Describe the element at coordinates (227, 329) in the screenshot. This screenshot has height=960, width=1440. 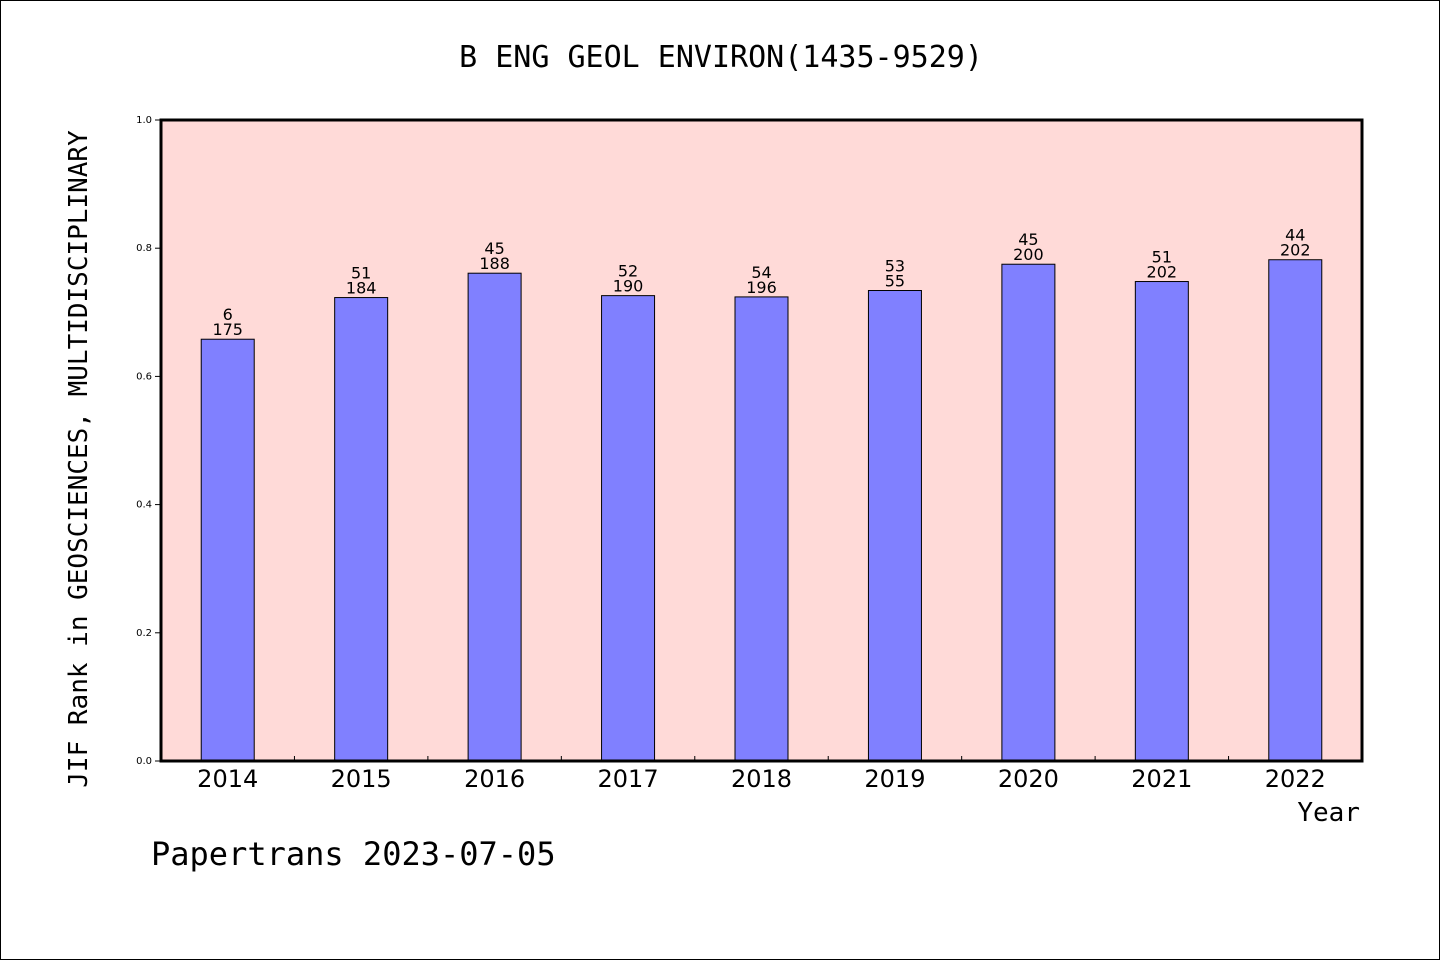
I see `bar-total-label-2014: 175` at that location.